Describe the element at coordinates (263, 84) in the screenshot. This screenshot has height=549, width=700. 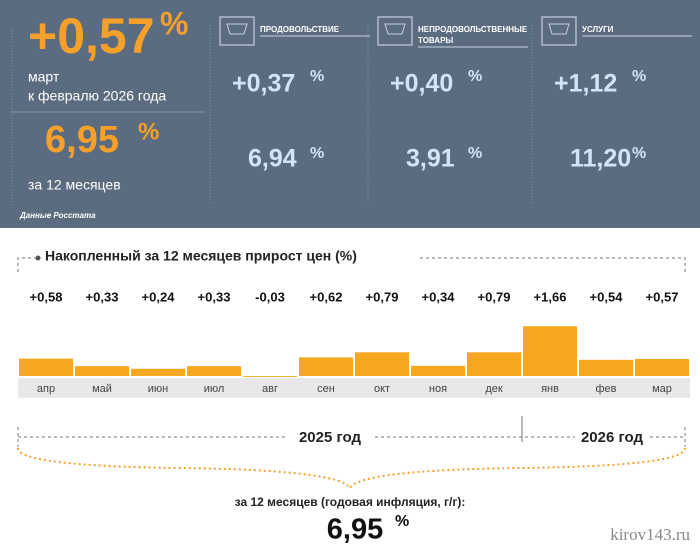
I see `monthly-value: +0,37` at that location.